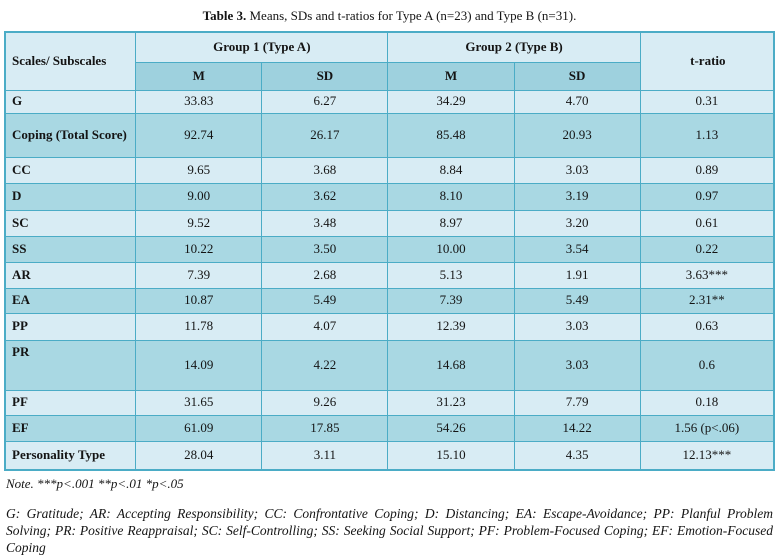  I want to click on table-row: PP 11.78 4.07 12.39 3.03 0.63, so click(389, 326).